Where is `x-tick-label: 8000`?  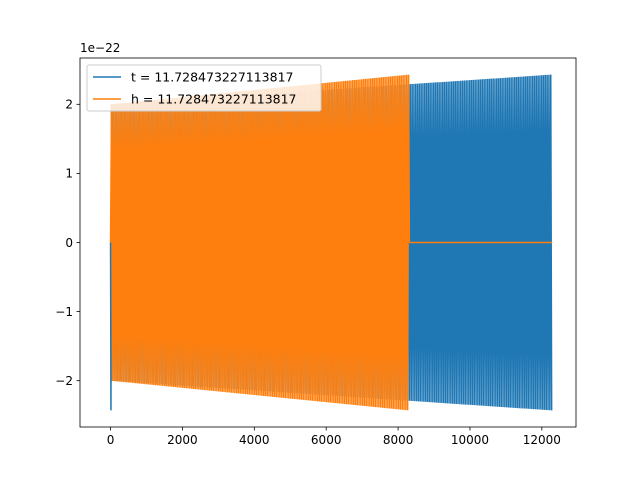
x-tick-label: 8000 is located at coordinates (398, 440).